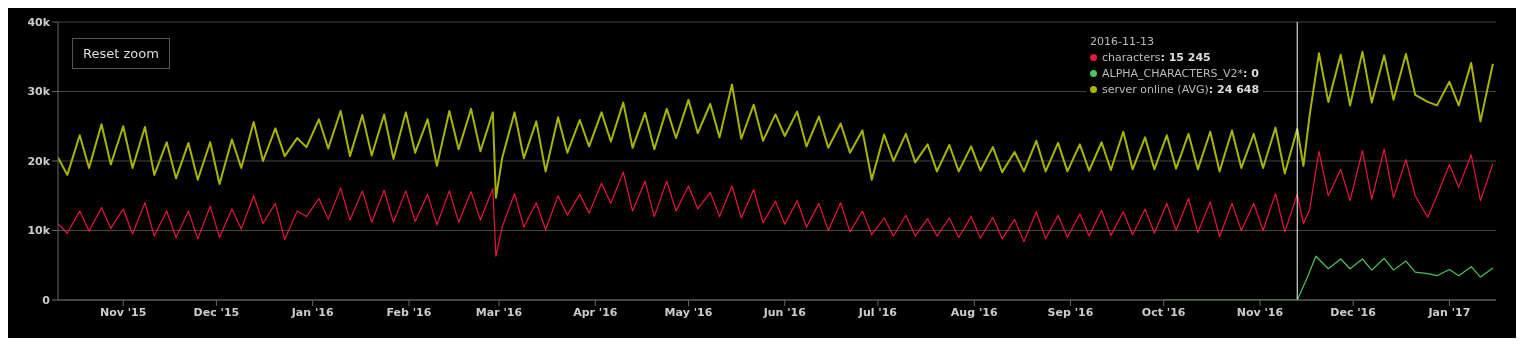 This screenshot has width=1526, height=348. Describe the element at coordinates (39, 231) in the screenshot. I see `y-tick-label: 10k` at that location.